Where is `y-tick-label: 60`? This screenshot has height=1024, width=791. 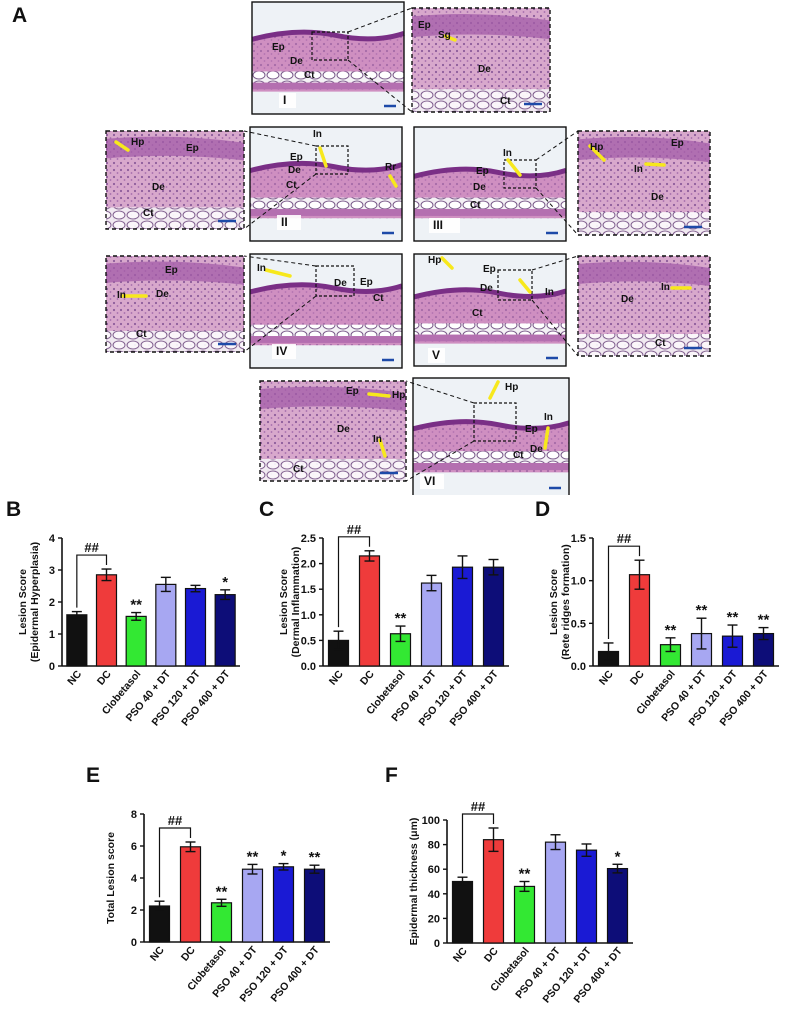 y-tick-label: 60 is located at coordinates (434, 870).